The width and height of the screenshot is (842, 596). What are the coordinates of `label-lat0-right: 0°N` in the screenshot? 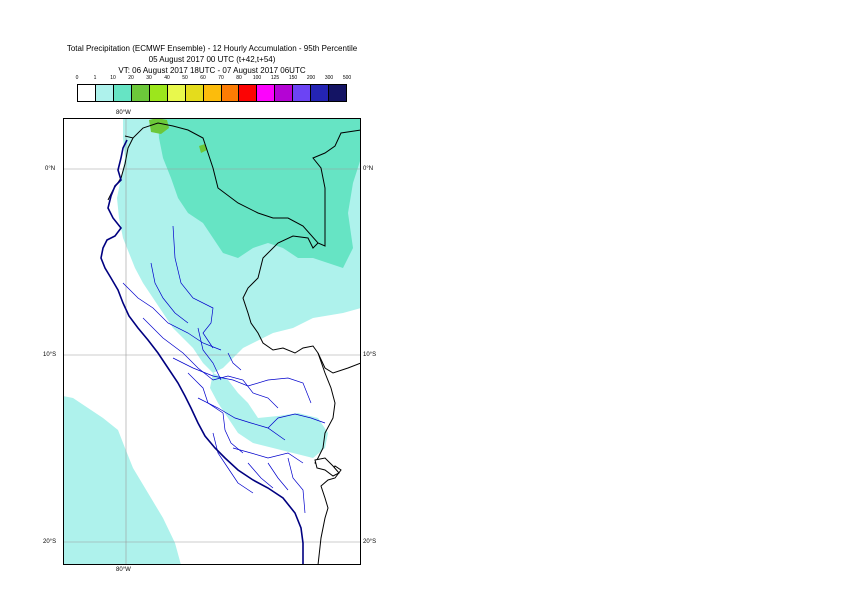 It's located at (368, 169).